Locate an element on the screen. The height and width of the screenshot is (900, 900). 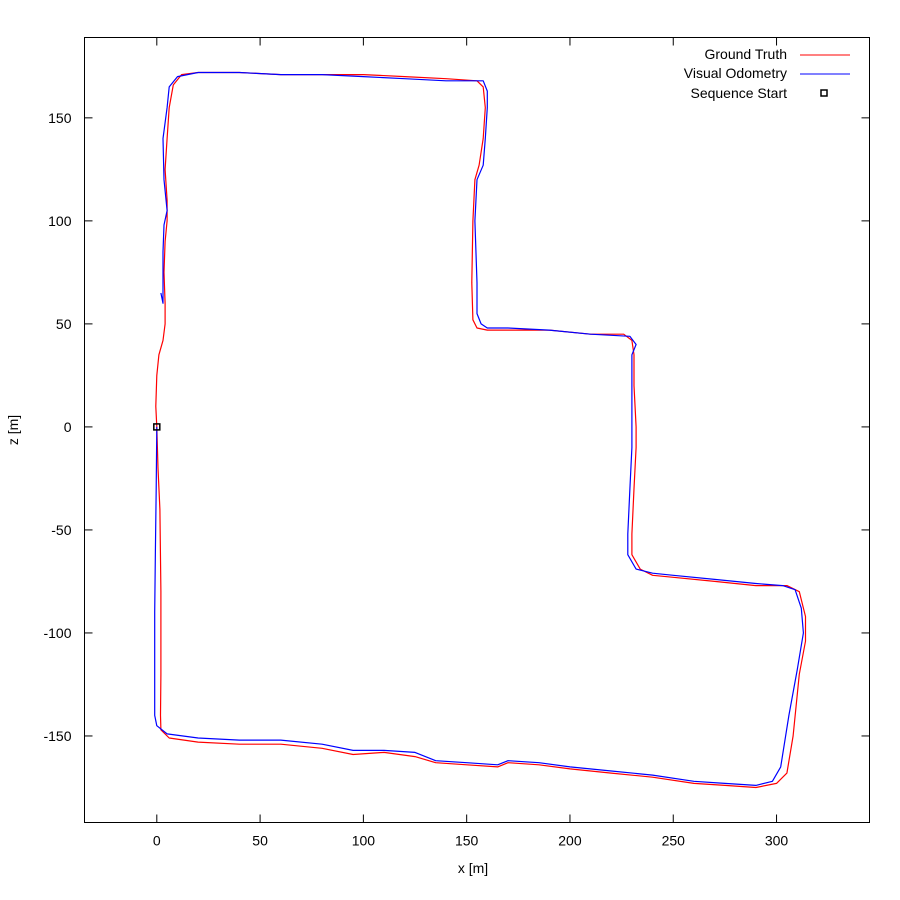
legend-label-sequence-start: Sequence Start is located at coordinates (738, 93).